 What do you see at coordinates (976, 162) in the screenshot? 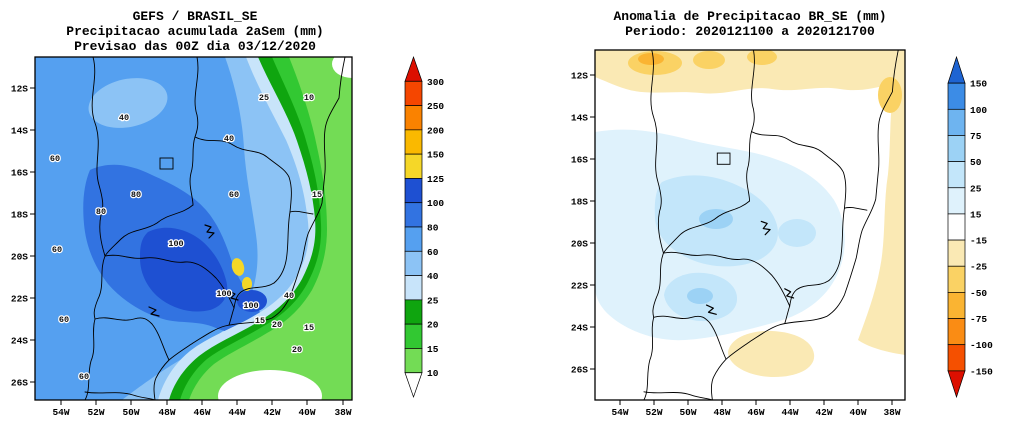
I see `colorbar-label: 50` at bounding box center [976, 162].